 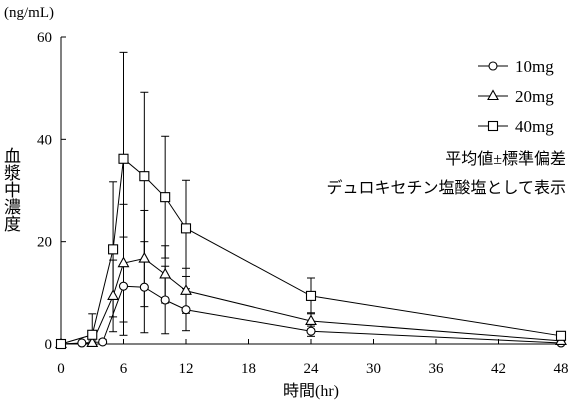 What do you see at coordinates (493, 66) in the screenshot?
I see `legend-marker-circle` at bounding box center [493, 66].